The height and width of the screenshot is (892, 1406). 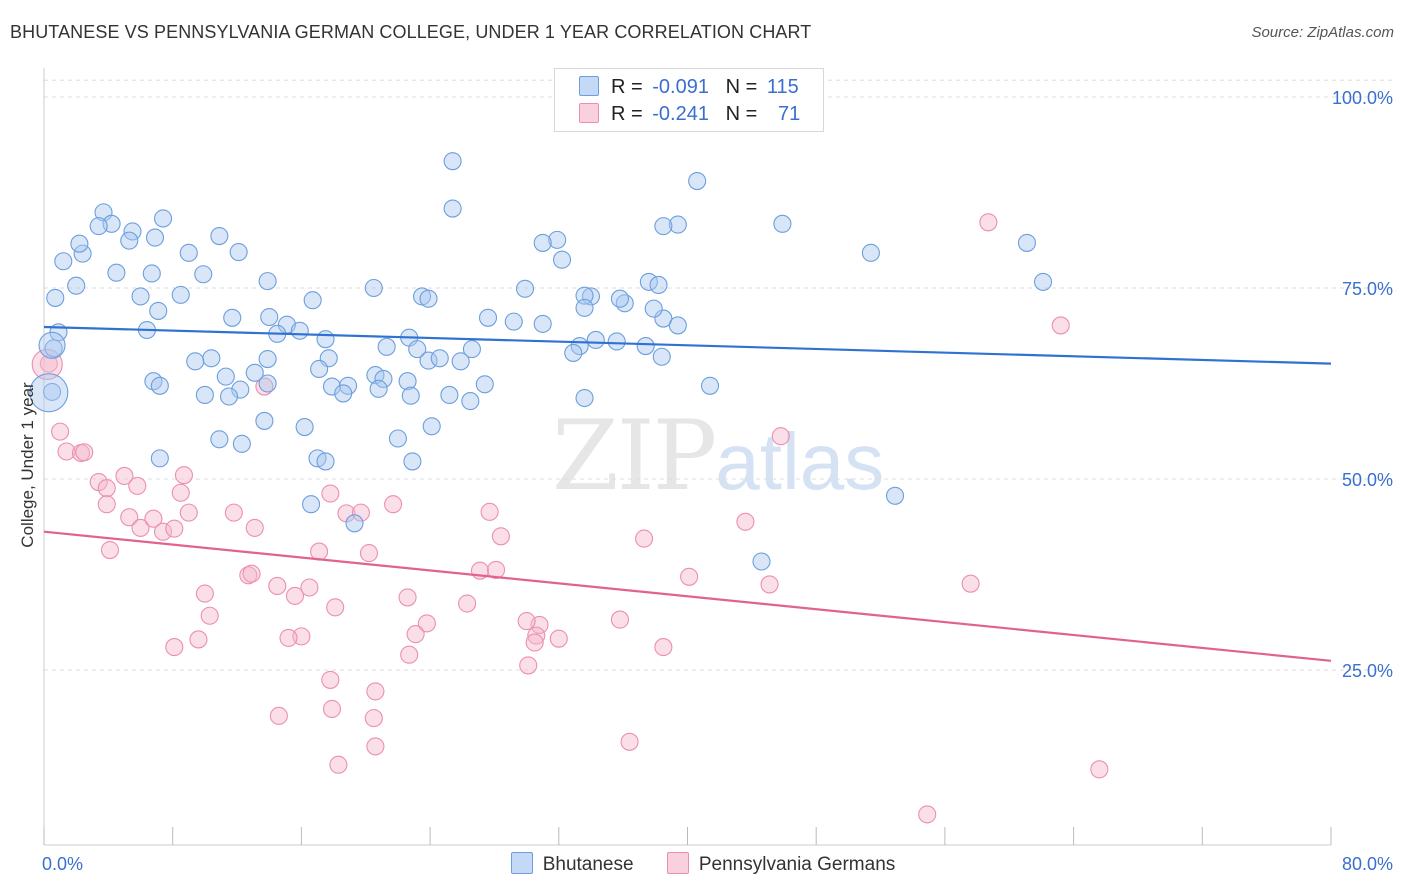 I want to click on legend-label: Bhutanese, so click(x=588, y=864).